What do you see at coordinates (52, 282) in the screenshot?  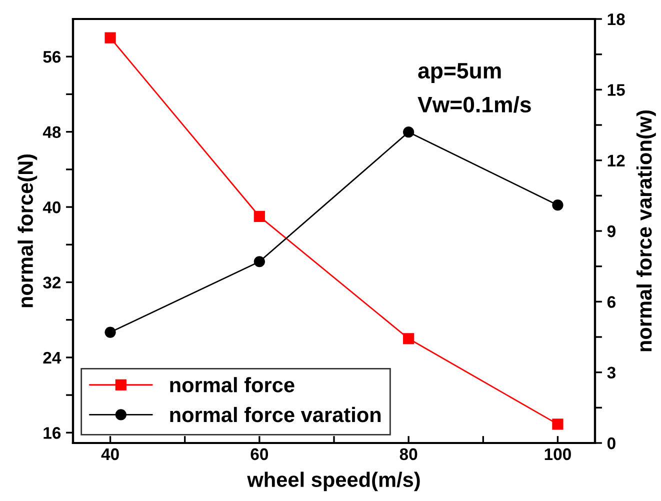 I see `y-tick-label: 32` at bounding box center [52, 282].